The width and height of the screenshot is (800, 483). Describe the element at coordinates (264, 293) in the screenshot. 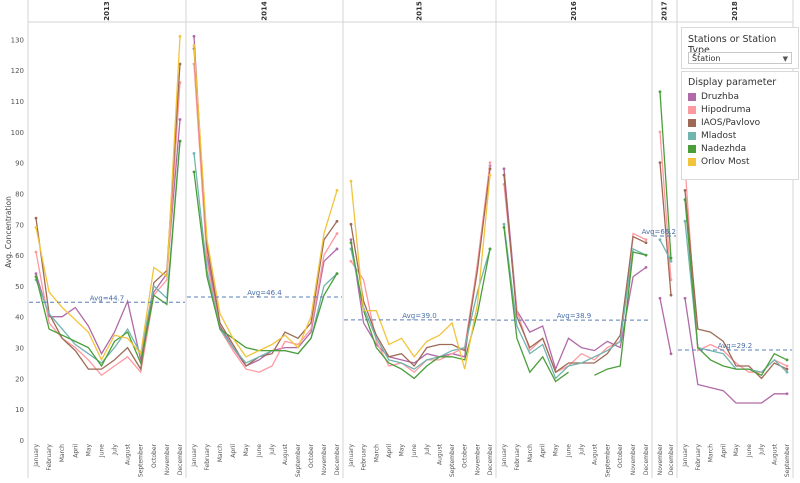

I see `average-label: Avg=46.4` at that location.